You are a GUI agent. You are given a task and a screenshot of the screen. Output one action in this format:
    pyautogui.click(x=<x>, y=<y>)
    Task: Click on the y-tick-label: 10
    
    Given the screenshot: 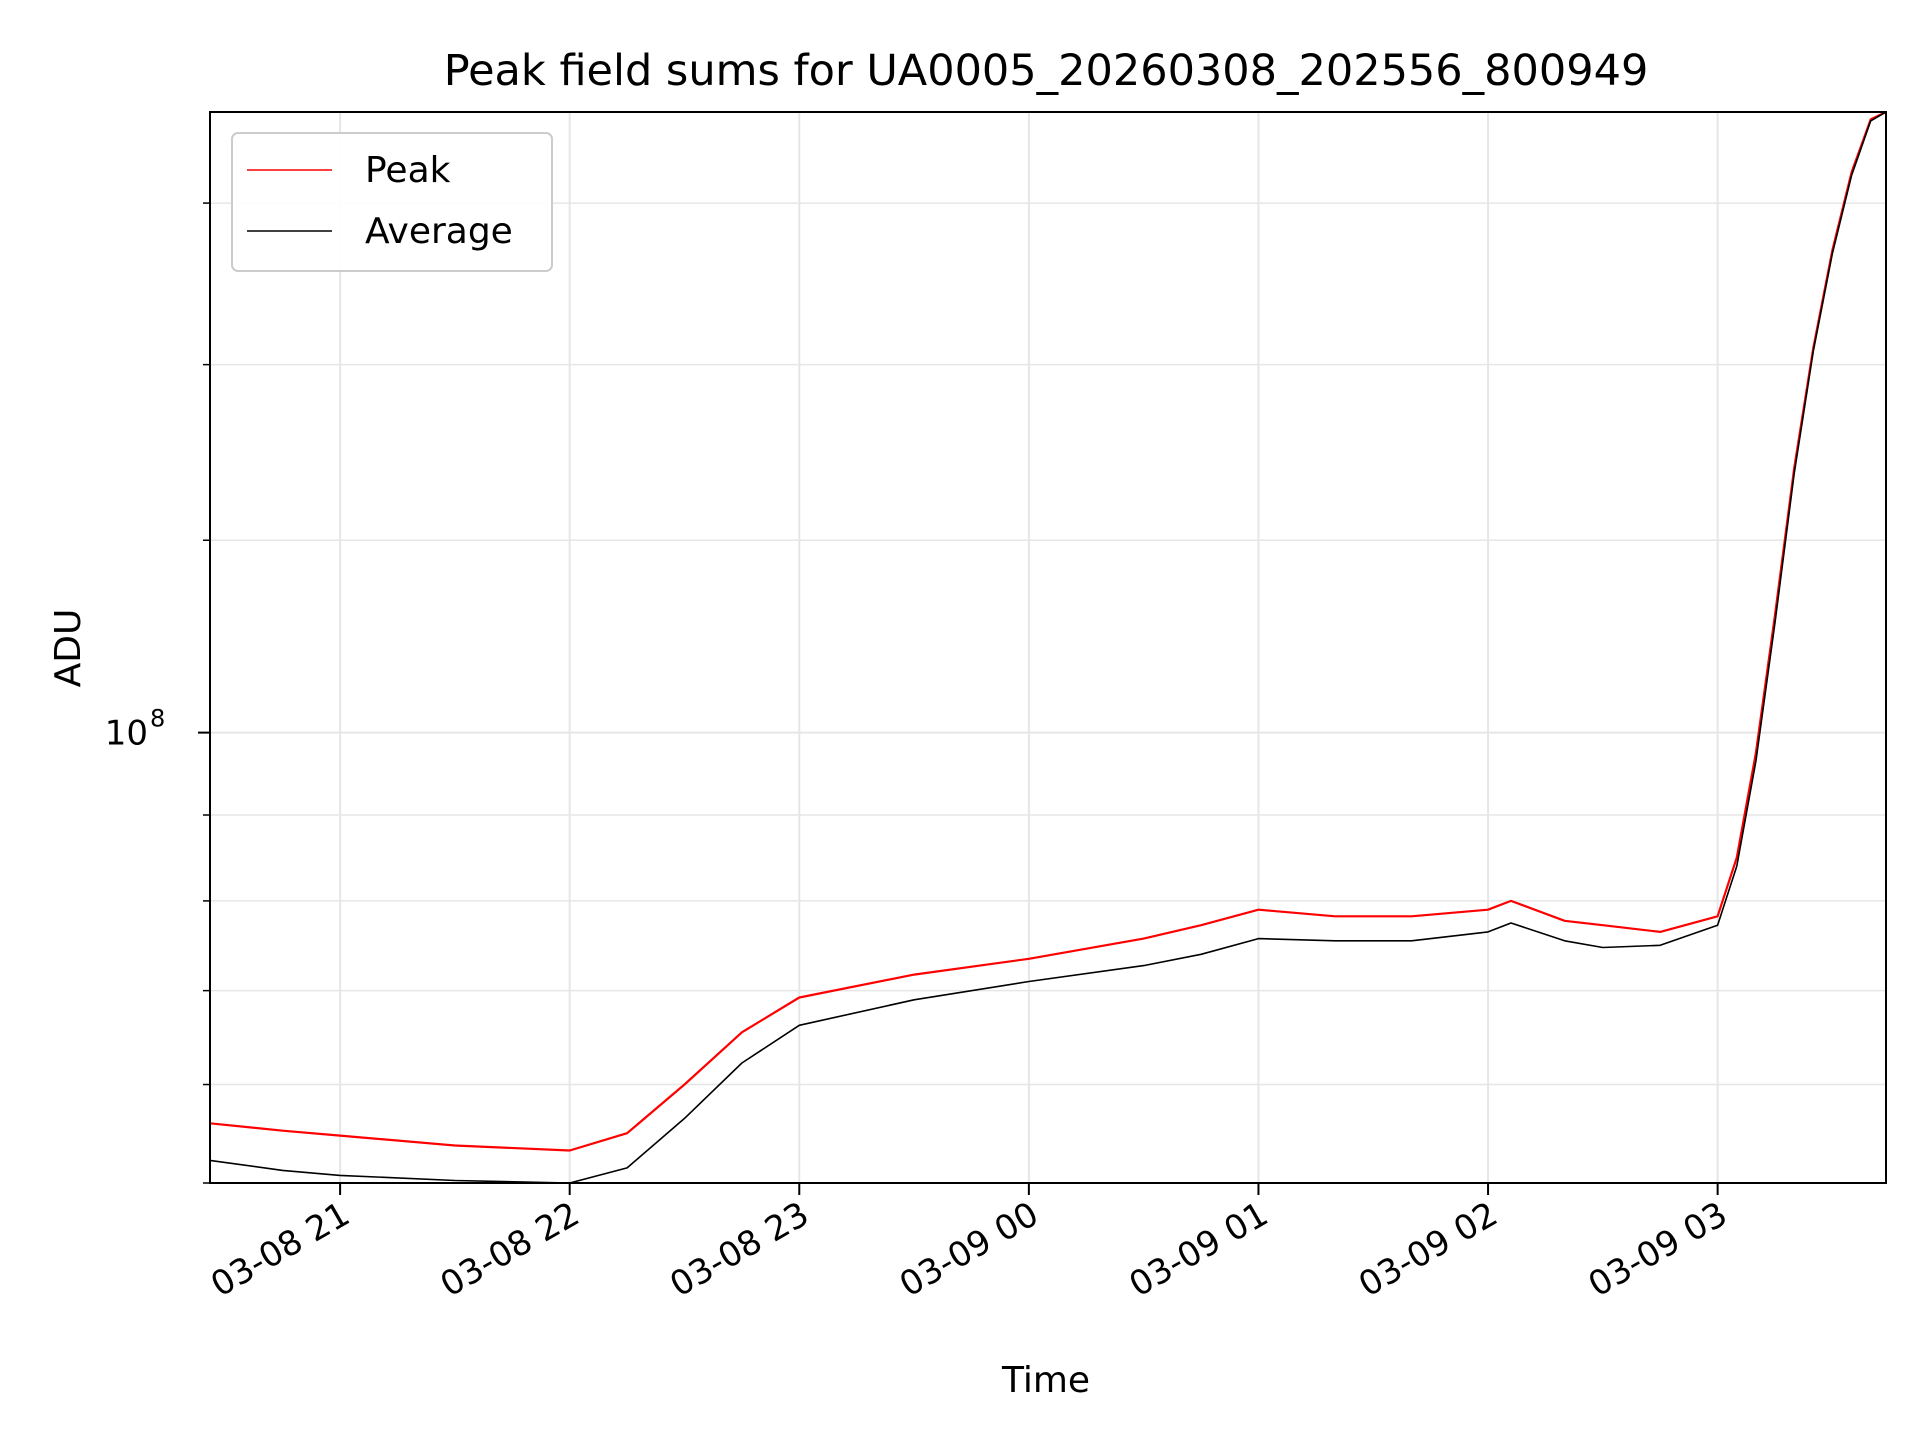 What is the action you would take?
    pyautogui.click(x=126, y=734)
    